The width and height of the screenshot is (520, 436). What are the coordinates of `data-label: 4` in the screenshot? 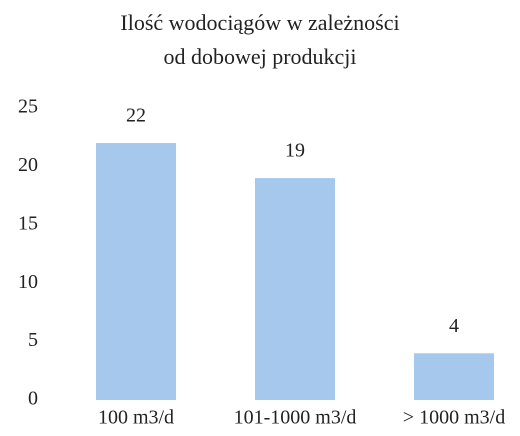 It's located at (454, 326).